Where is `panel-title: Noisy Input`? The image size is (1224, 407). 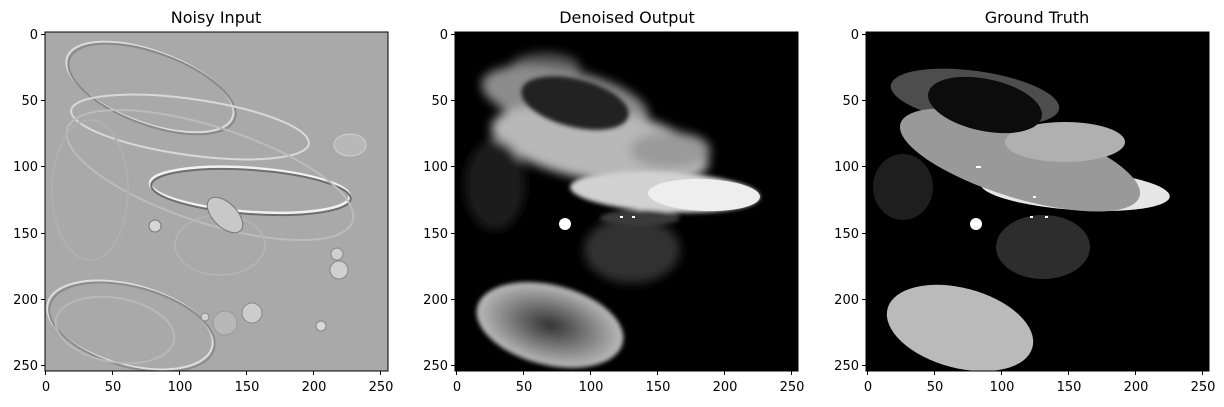
panel-title: Noisy Input is located at coordinates (216, 17).